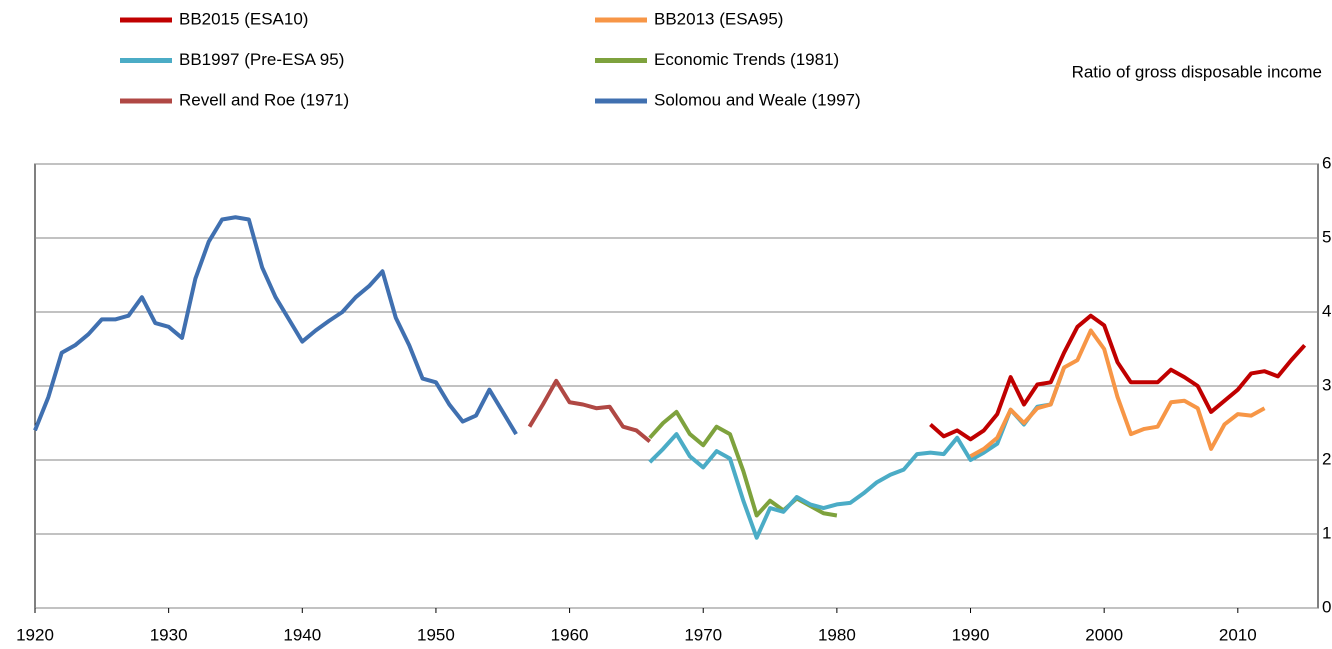  Describe the element at coordinates (302, 634) in the screenshot. I see `x-tick-label: 1940` at that location.